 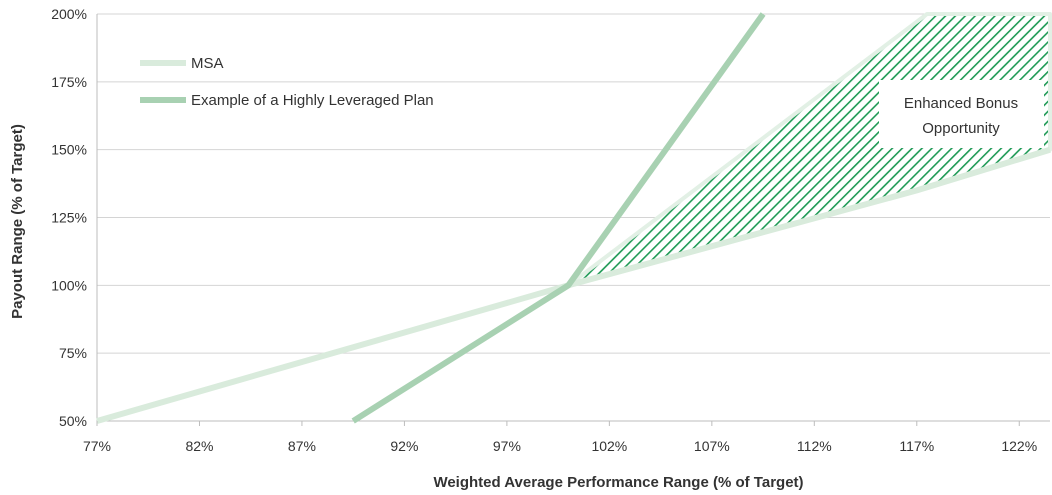 What do you see at coordinates (916, 446) in the screenshot?
I see `x-tick-label: 117%` at bounding box center [916, 446].